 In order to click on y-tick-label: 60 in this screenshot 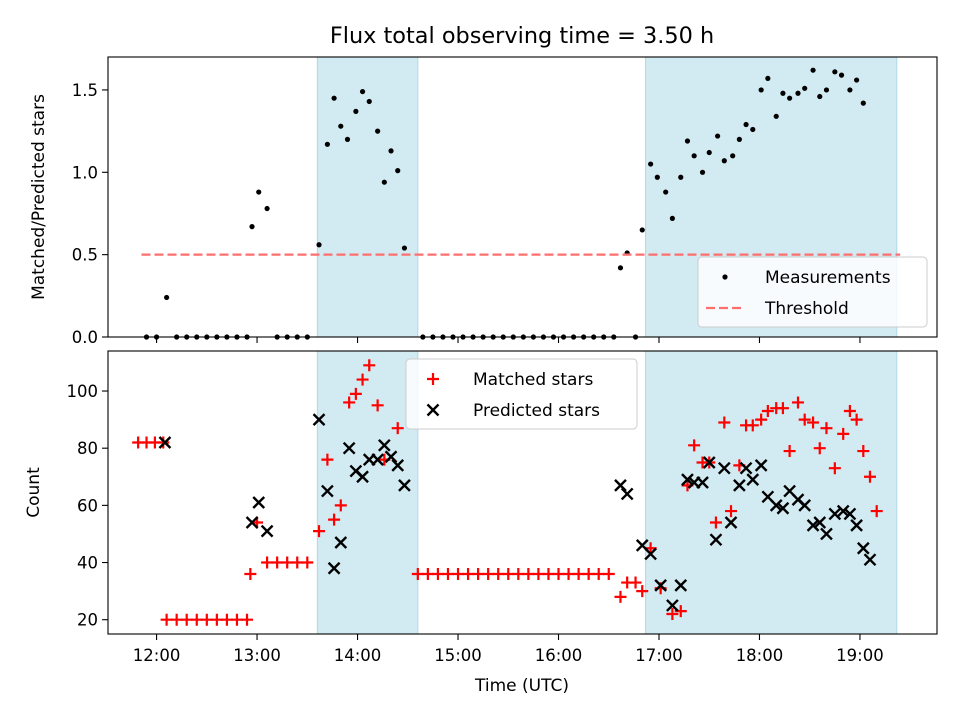, I will do `click(87, 505)`.